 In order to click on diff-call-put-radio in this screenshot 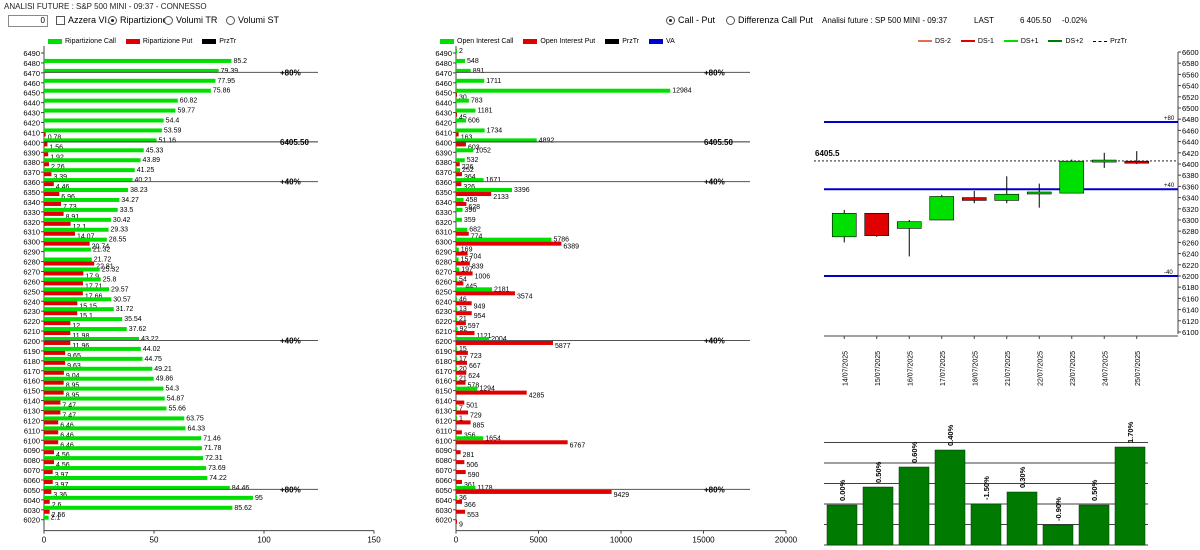, I will do `click(730, 20)`.